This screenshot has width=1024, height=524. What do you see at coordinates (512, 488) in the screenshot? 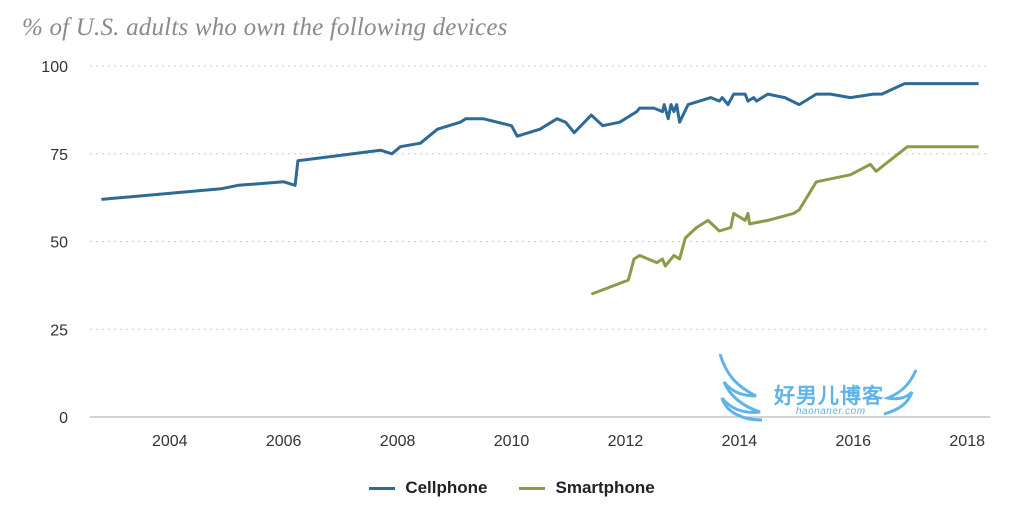
I see `legend: Cellphone Smartphone` at bounding box center [512, 488].